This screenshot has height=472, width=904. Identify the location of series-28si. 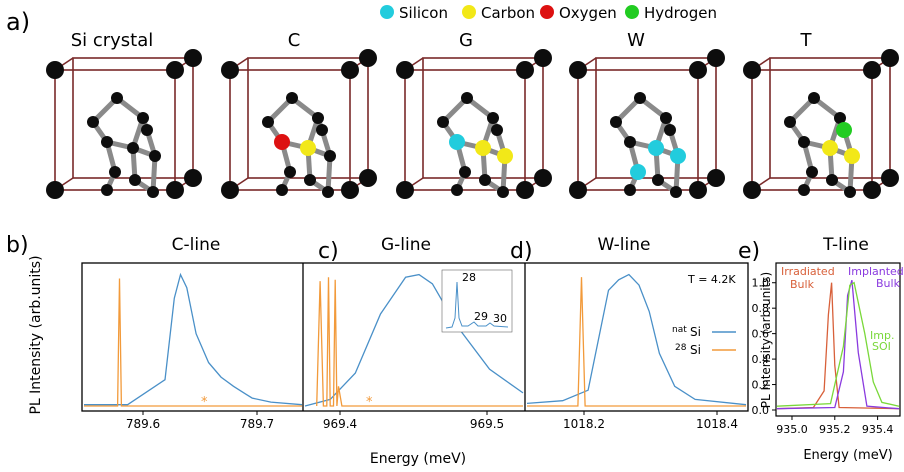
(636, 342).